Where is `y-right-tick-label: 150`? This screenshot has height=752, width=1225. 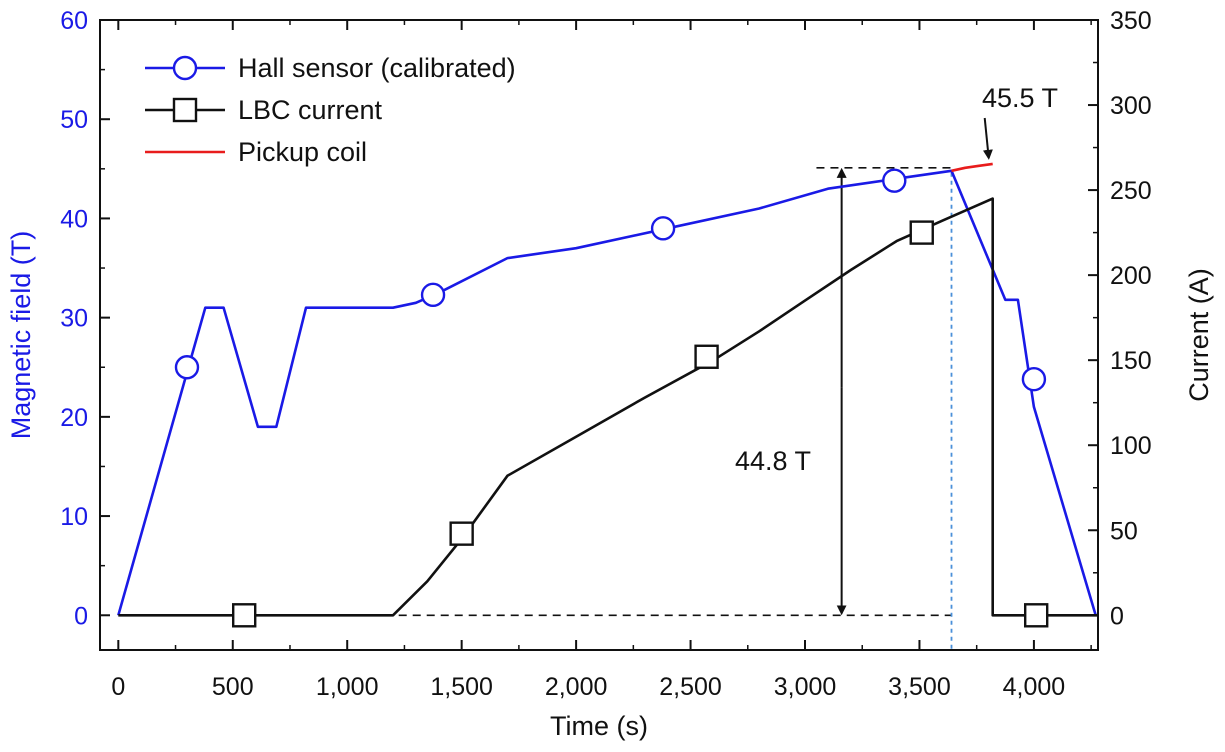 y-right-tick-label: 150 is located at coordinates (1131, 361).